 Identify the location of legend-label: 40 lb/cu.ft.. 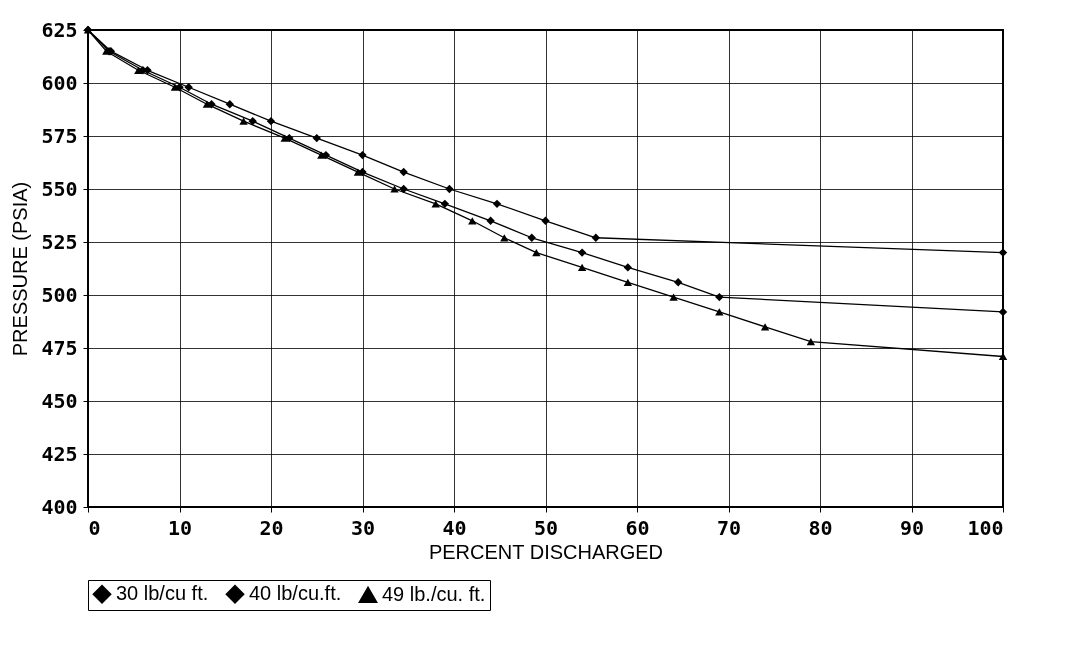
(295, 593).